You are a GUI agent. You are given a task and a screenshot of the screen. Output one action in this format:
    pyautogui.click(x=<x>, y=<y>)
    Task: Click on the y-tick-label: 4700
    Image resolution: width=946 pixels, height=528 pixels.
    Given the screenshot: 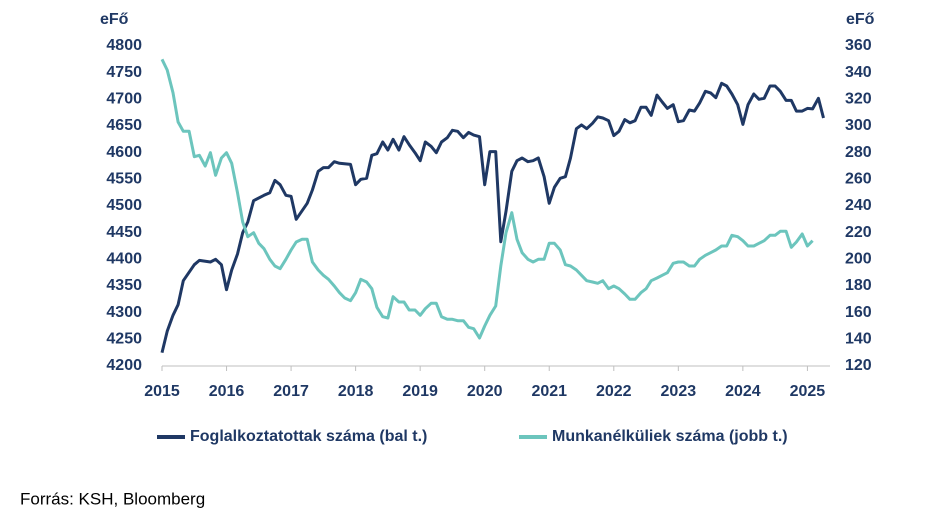 What is the action you would take?
    pyautogui.click(x=124, y=99)
    